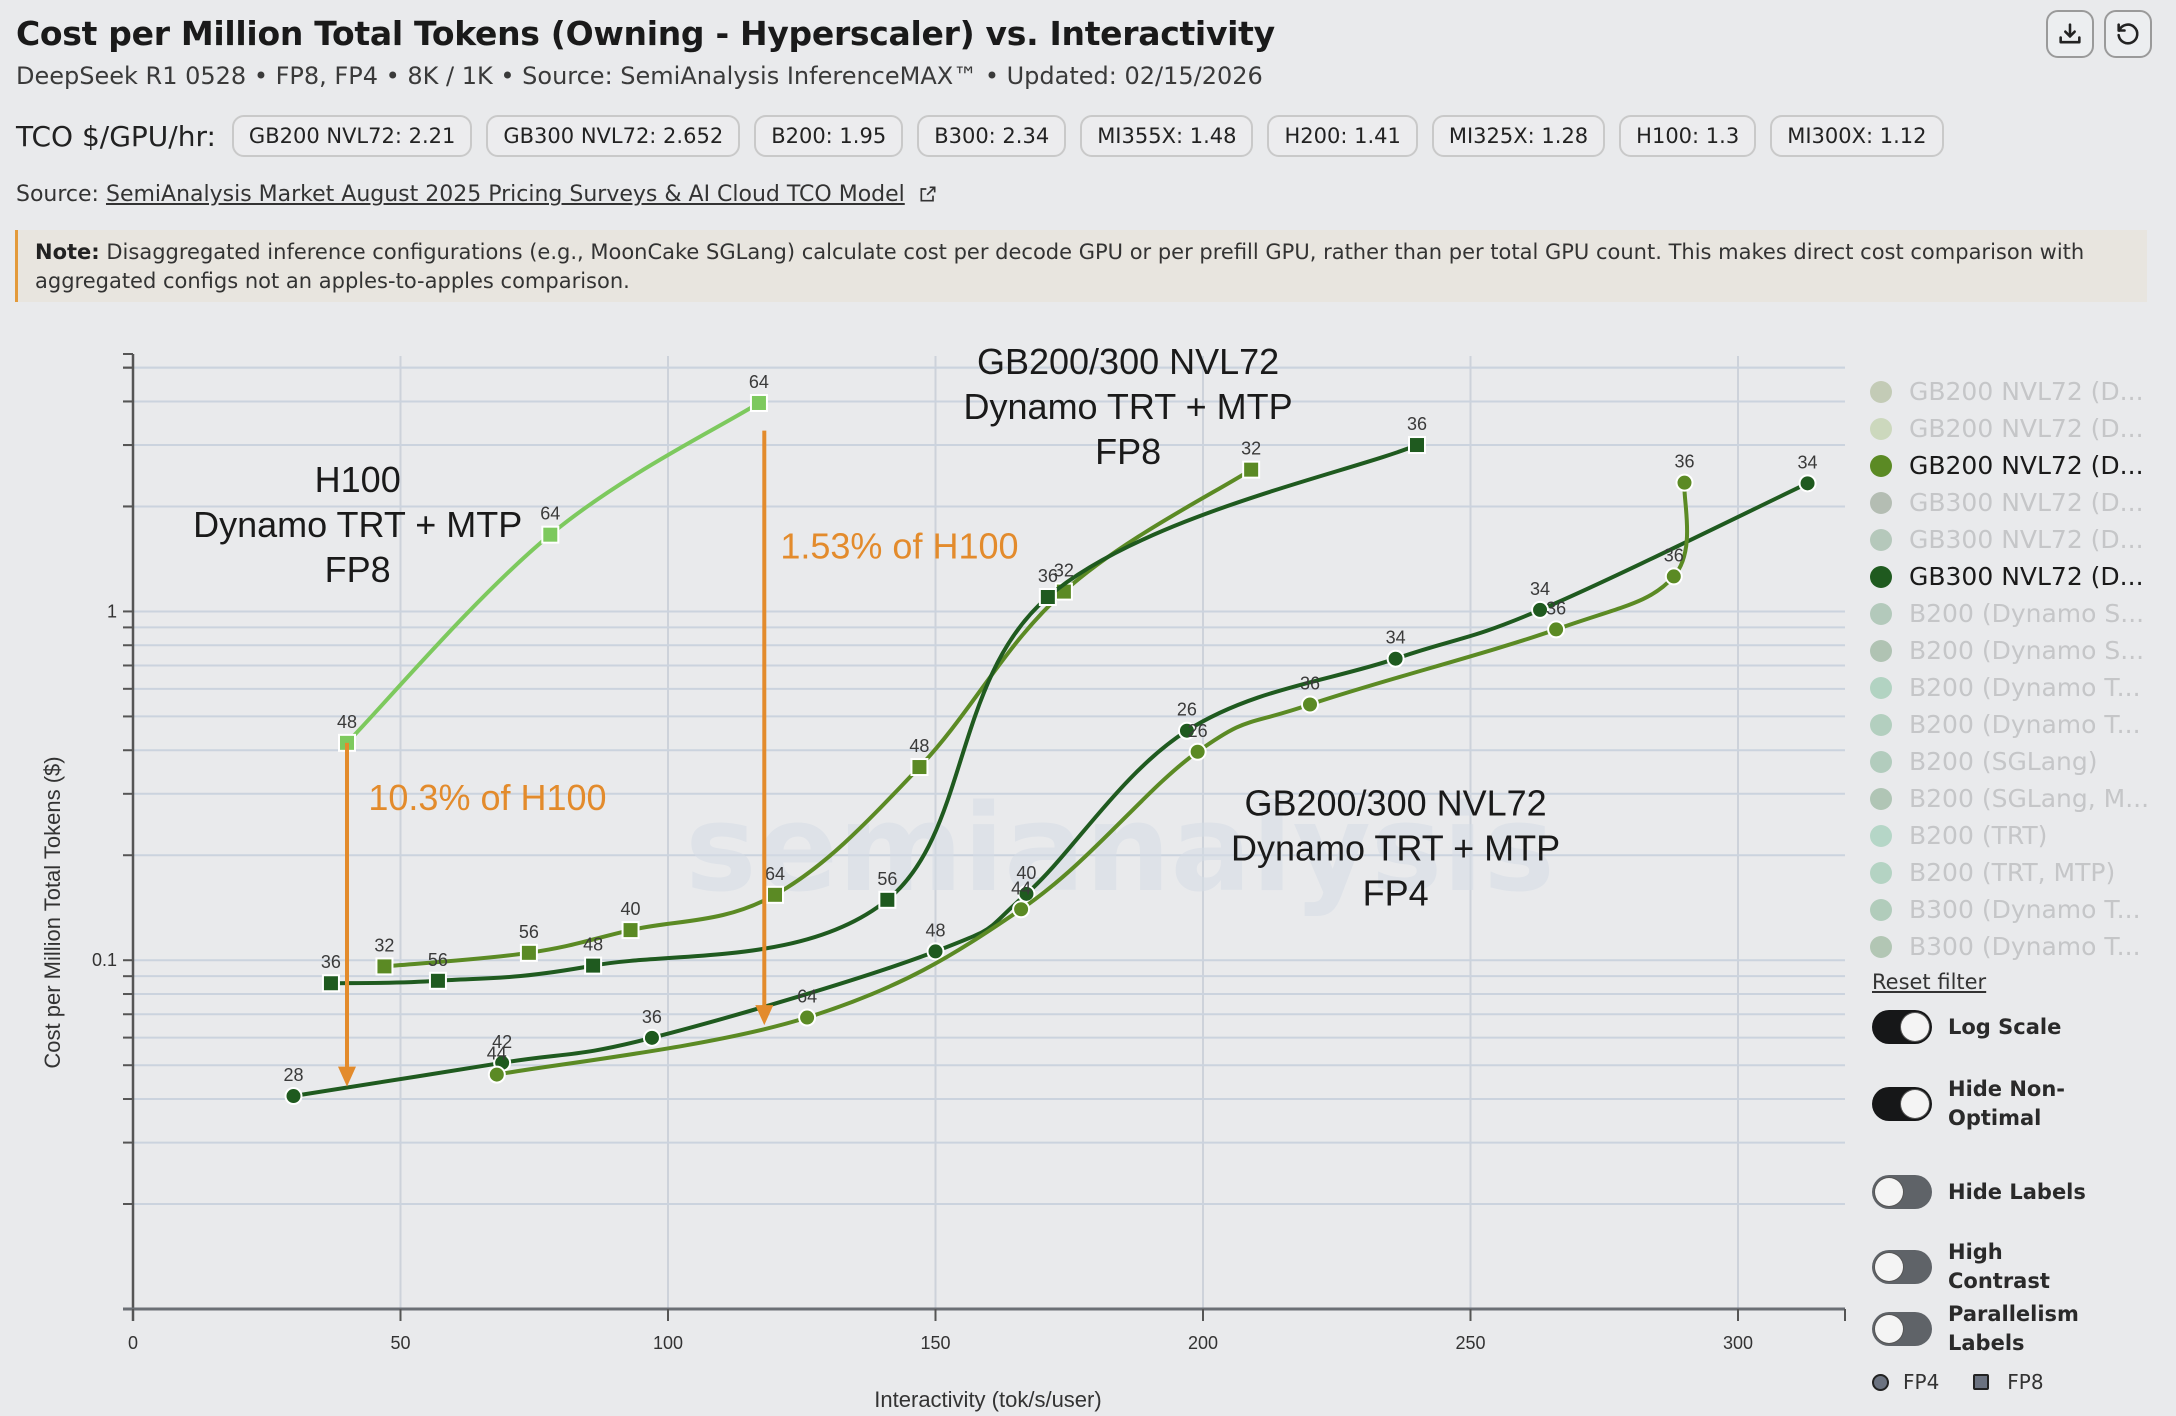  What do you see at coordinates (1187, 710) in the screenshot?
I see `data-label: 26` at bounding box center [1187, 710].